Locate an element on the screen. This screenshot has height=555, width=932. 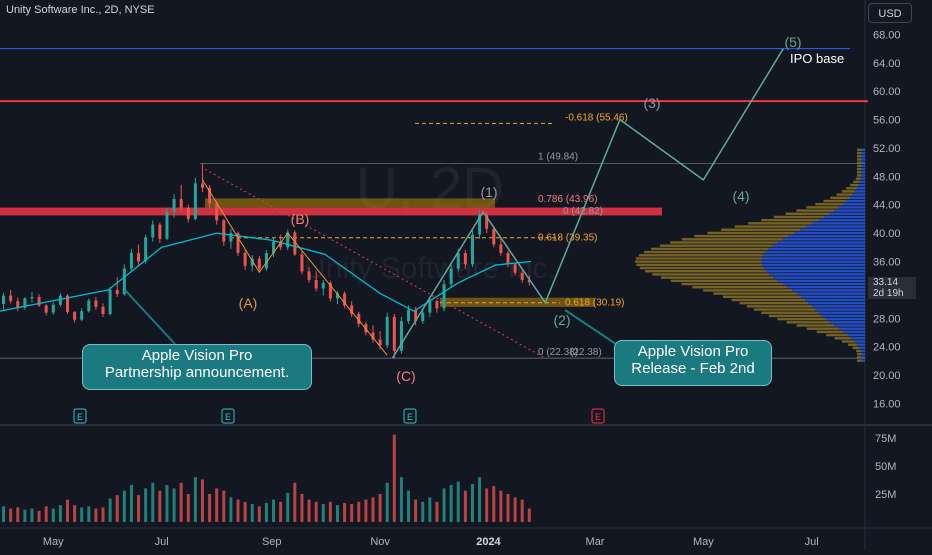
symbol-title: Unity Software Inc., 2D, NYSE is located at coordinates (80, 10).